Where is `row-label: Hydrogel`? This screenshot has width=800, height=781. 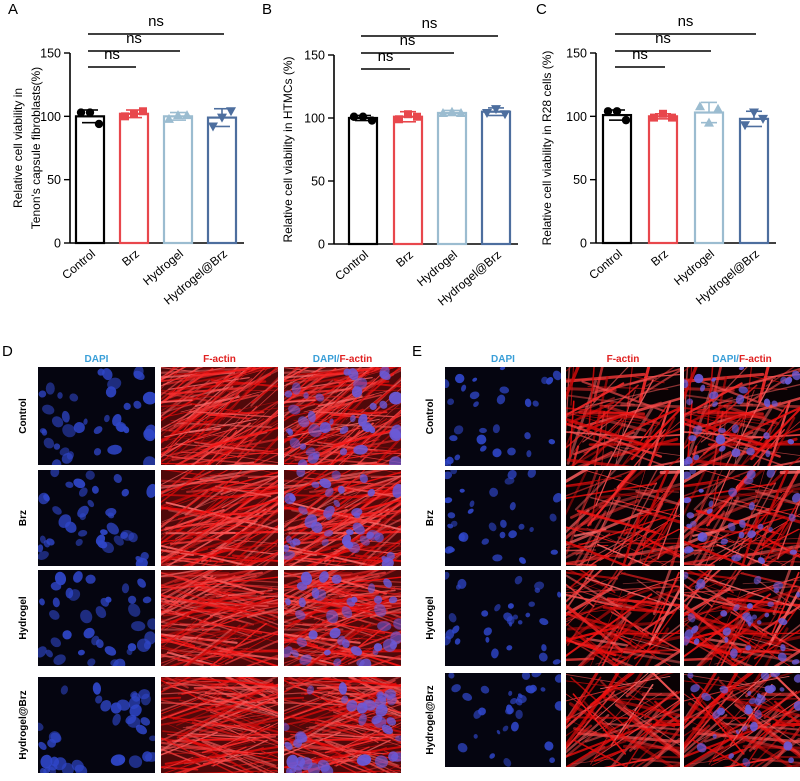
row-label: Hydrogel is located at coordinates (23, 618).